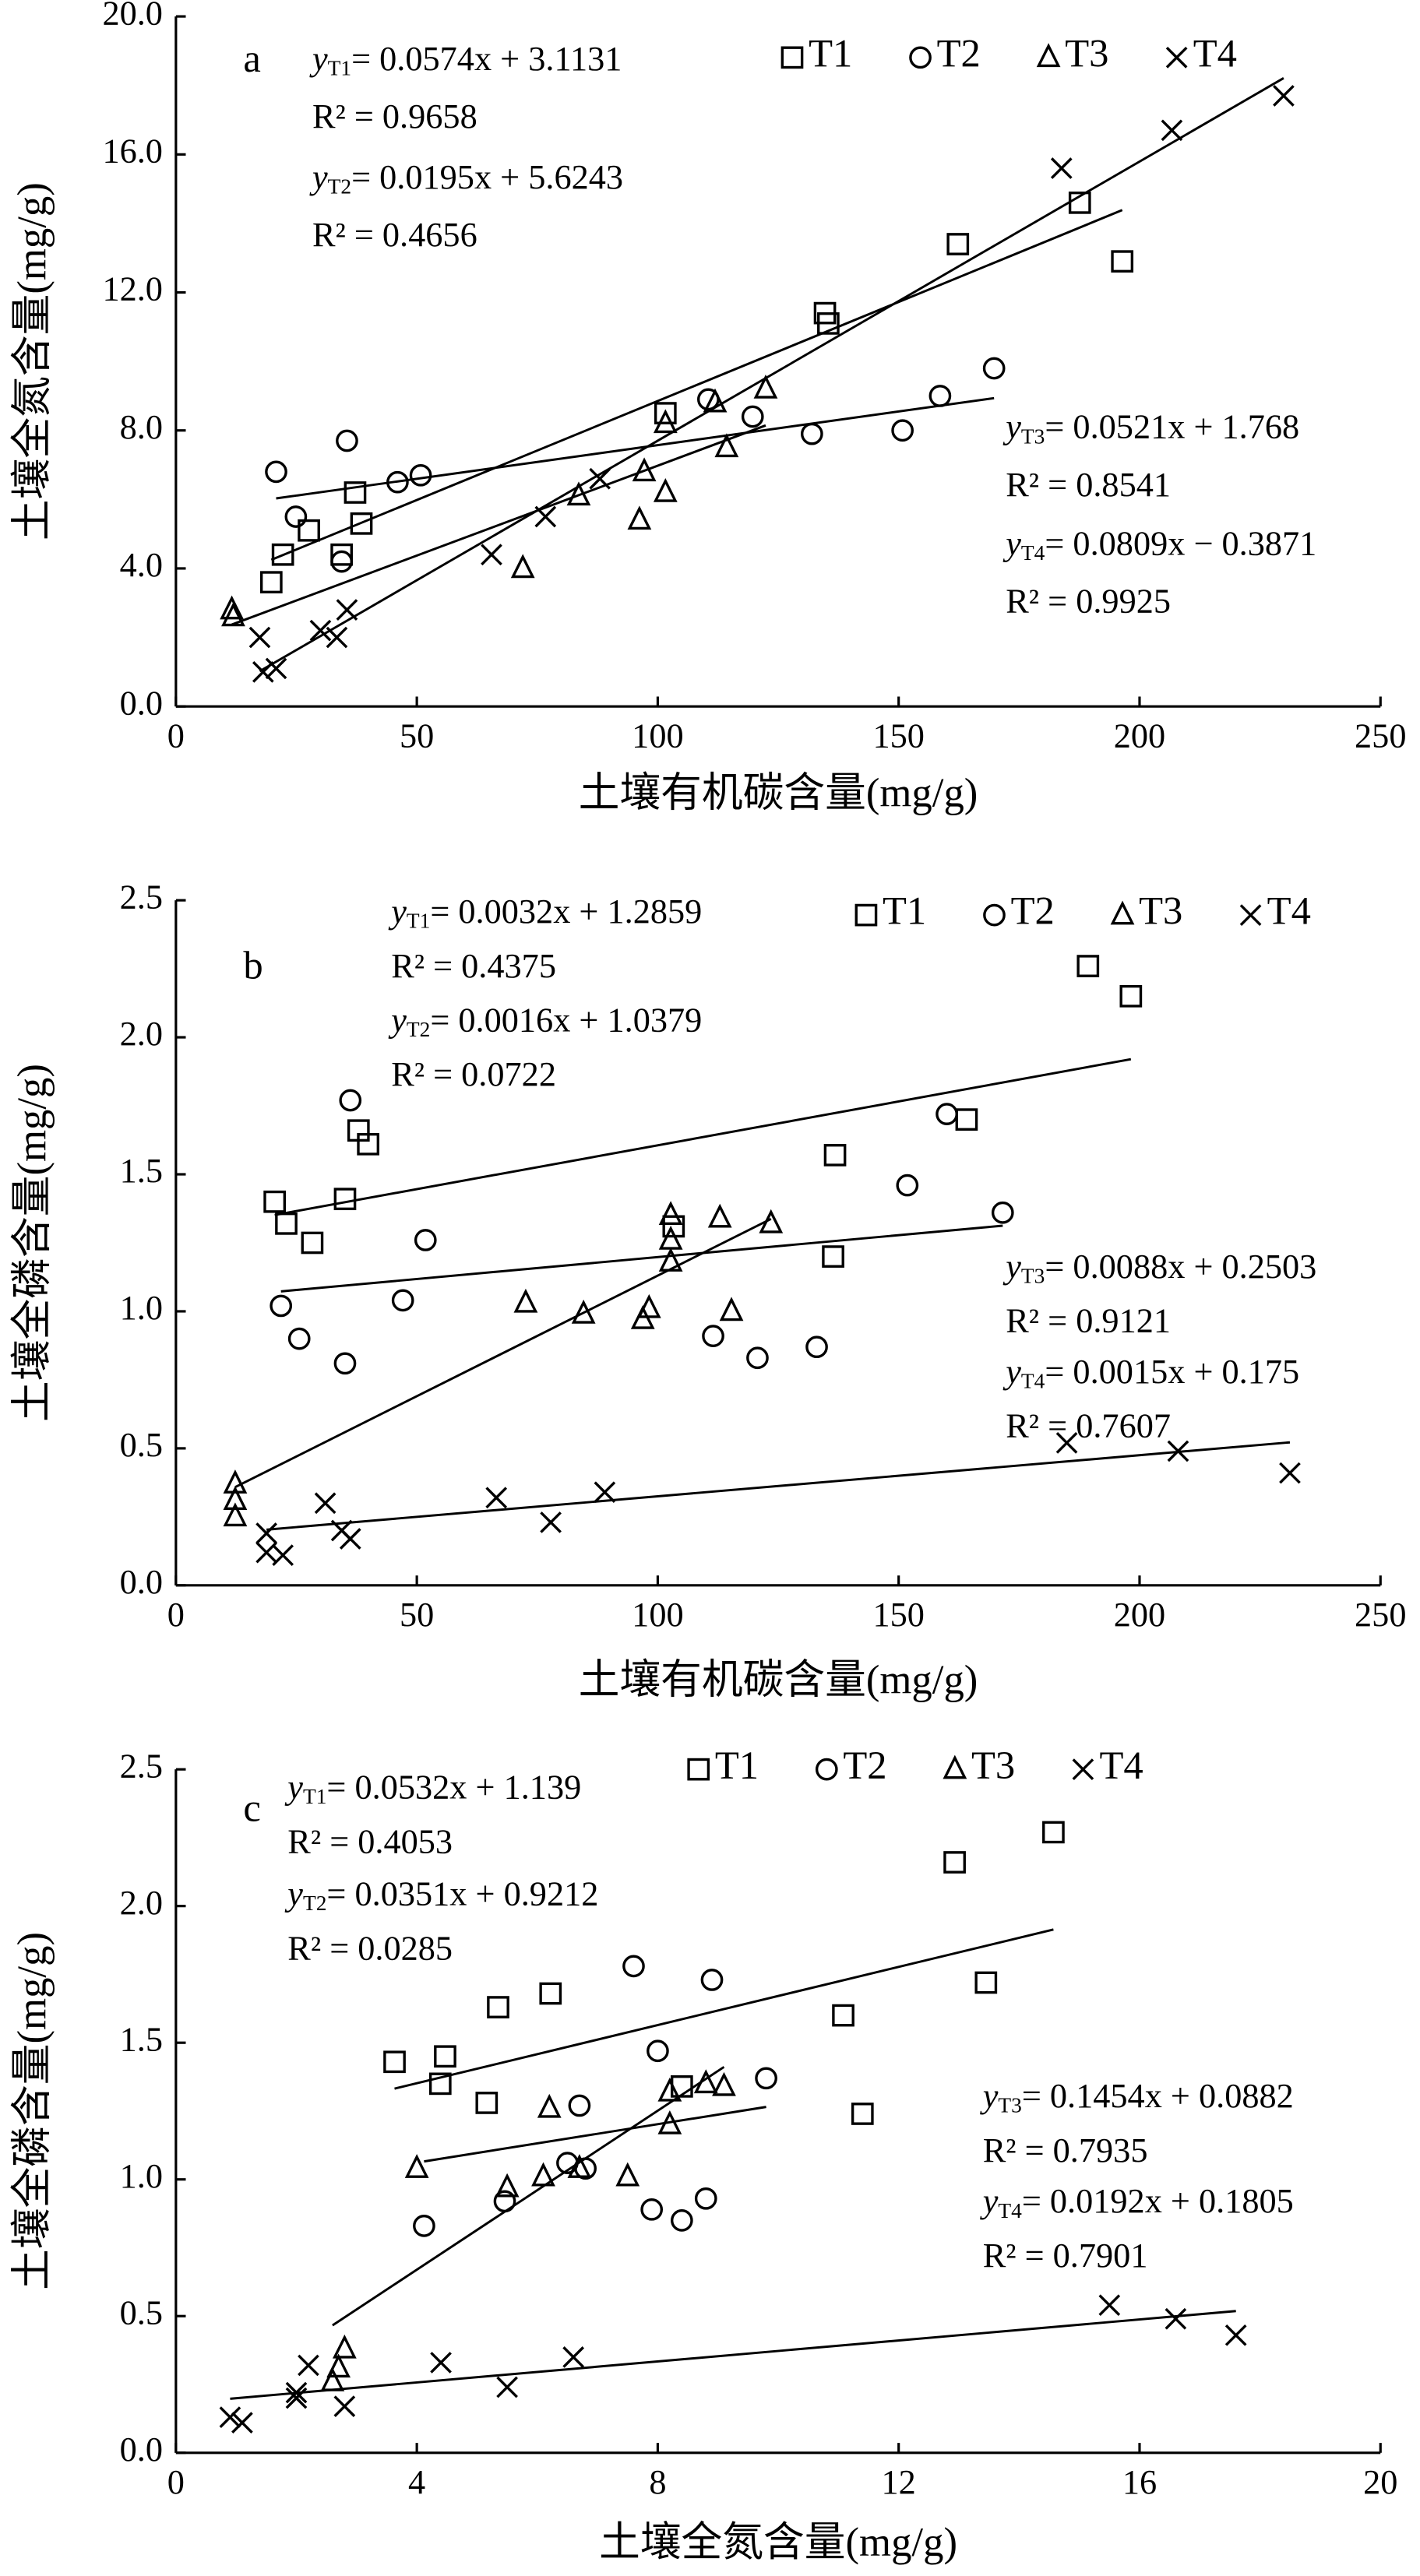  I want to click on x-tick-label: 100, so click(657, 1615).